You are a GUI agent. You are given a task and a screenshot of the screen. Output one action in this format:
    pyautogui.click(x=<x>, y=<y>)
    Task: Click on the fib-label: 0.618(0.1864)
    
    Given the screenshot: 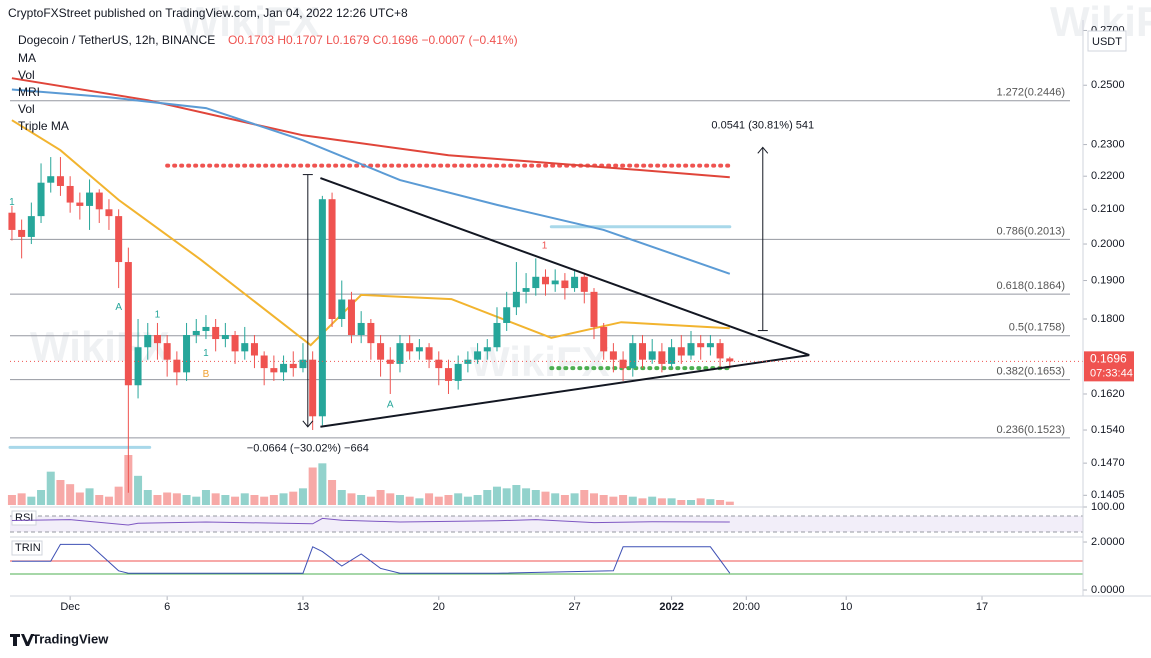 What is the action you would take?
    pyautogui.click(x=1031, y=286)
    